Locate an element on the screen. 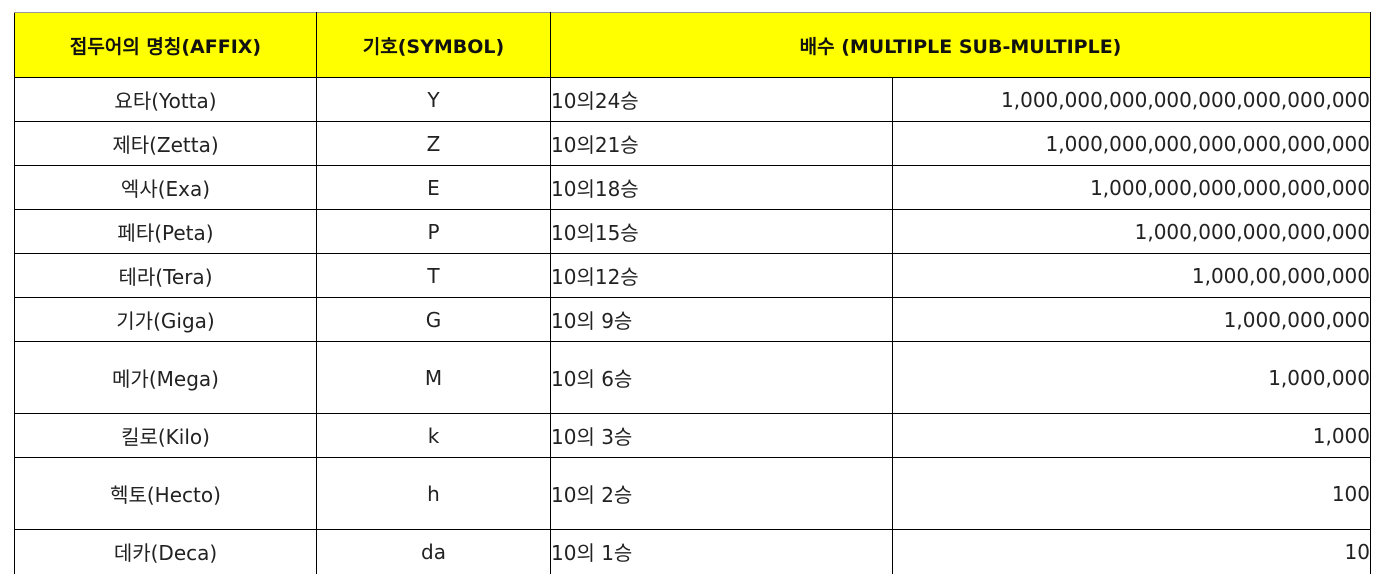 The image size is (1392, 574). table-row: 기가(Giga) G 10의 9승 1,000,000,000 is located at coordinates (692, 319).